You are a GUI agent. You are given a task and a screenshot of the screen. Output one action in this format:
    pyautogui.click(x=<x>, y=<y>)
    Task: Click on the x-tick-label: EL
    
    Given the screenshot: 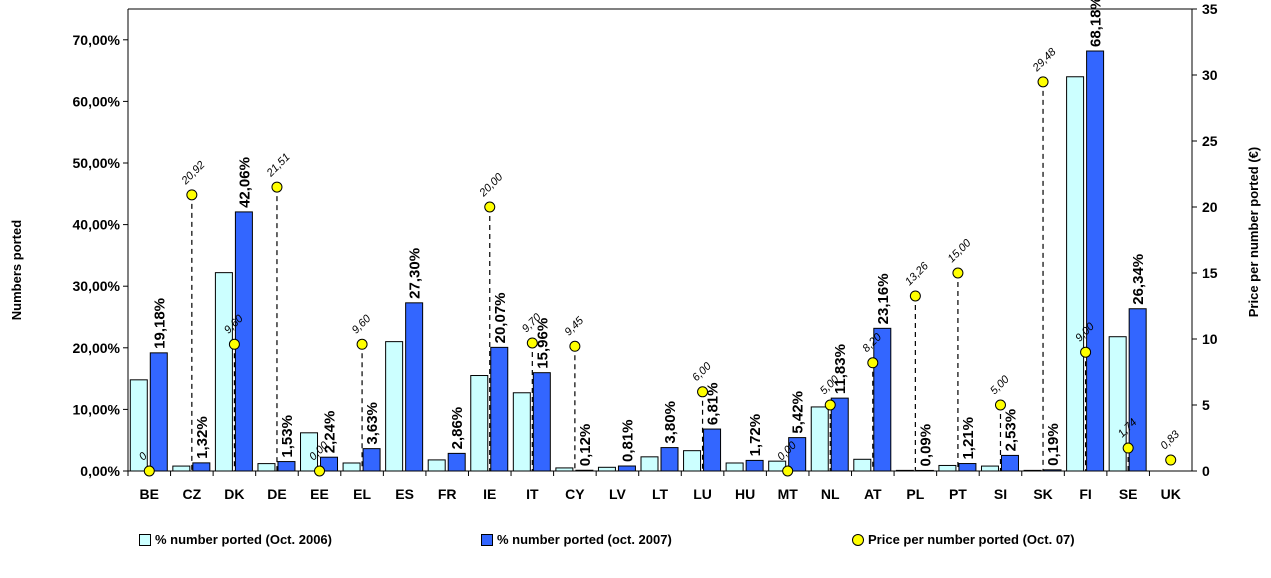 What is the action you would take?
    pyautogui.click(x=362, y=494)
    